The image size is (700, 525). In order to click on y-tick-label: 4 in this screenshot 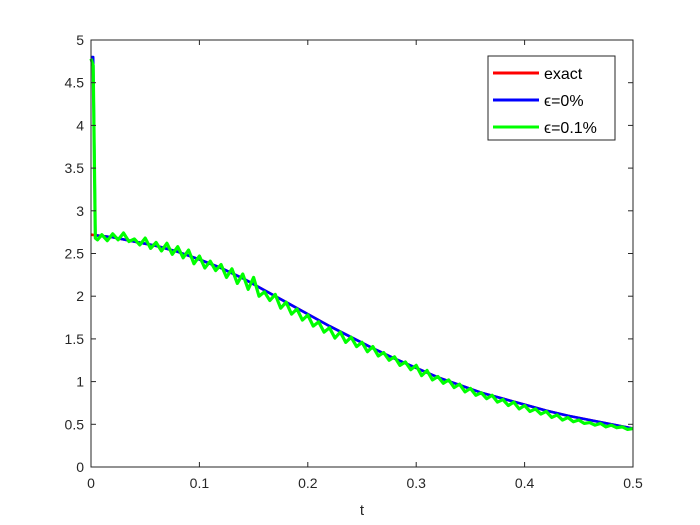, I will do `click(80, 125)`.